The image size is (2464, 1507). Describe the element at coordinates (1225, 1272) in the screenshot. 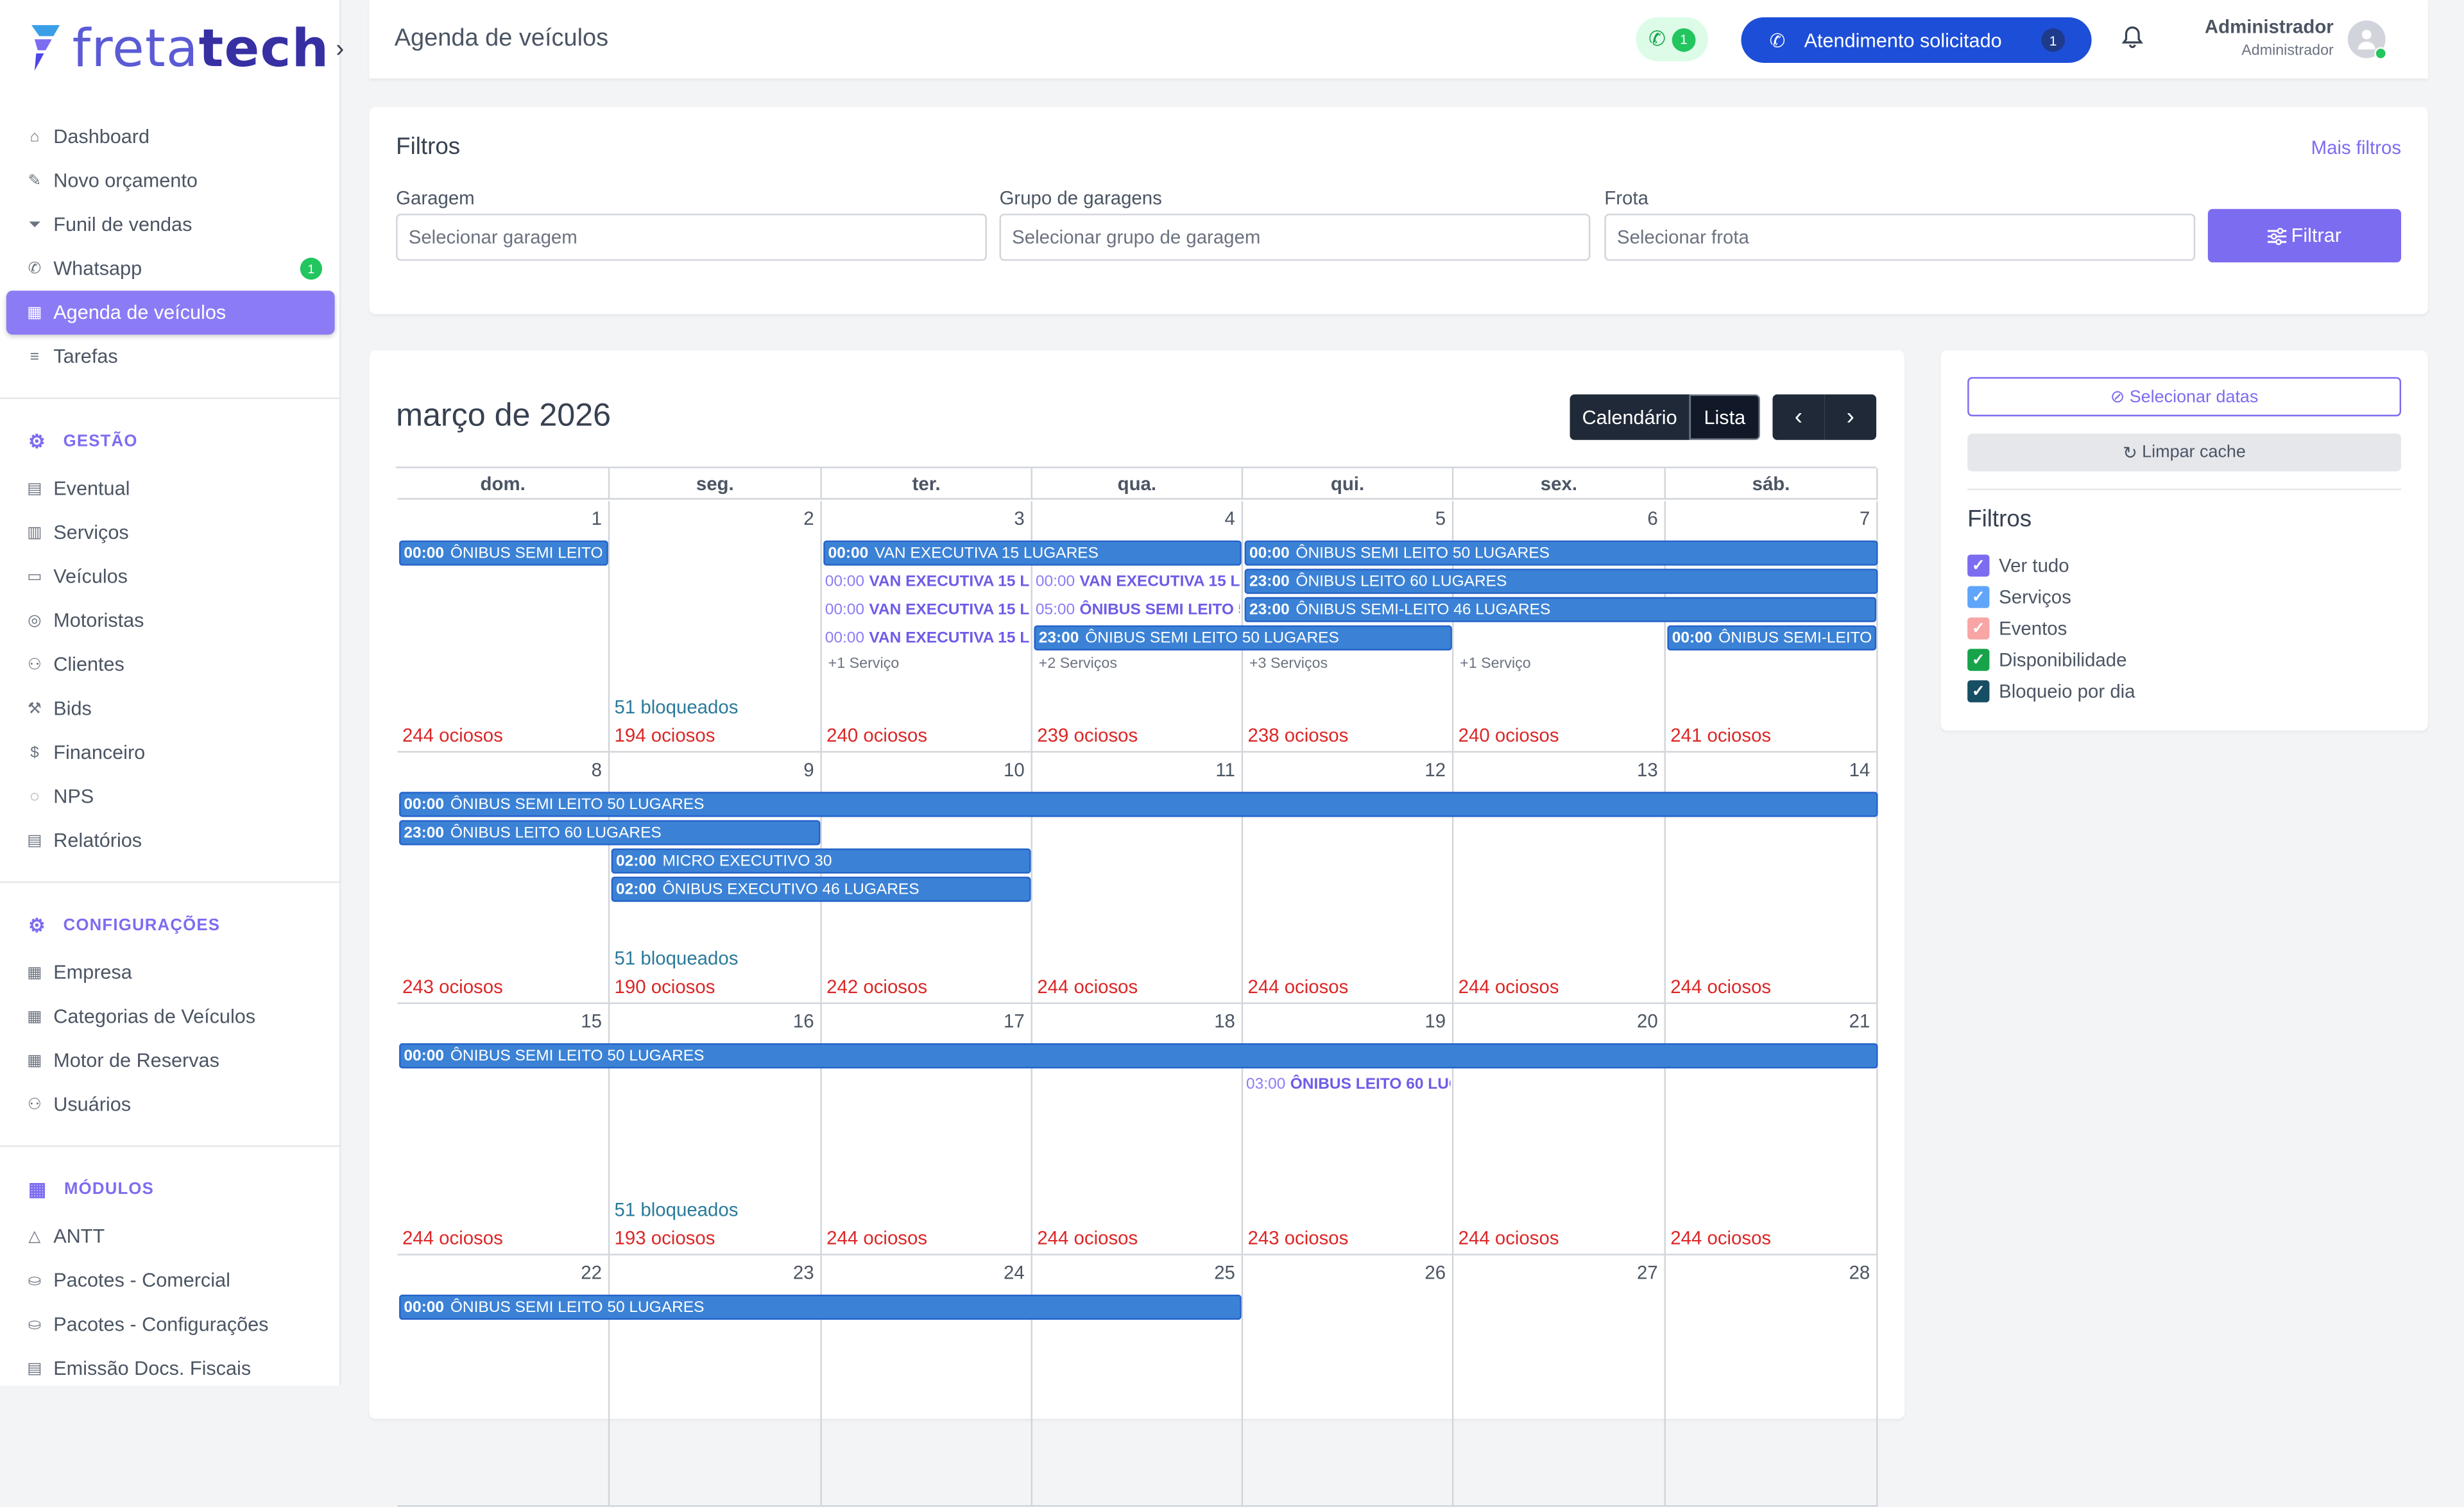

I see `day-number: 25` at that location.